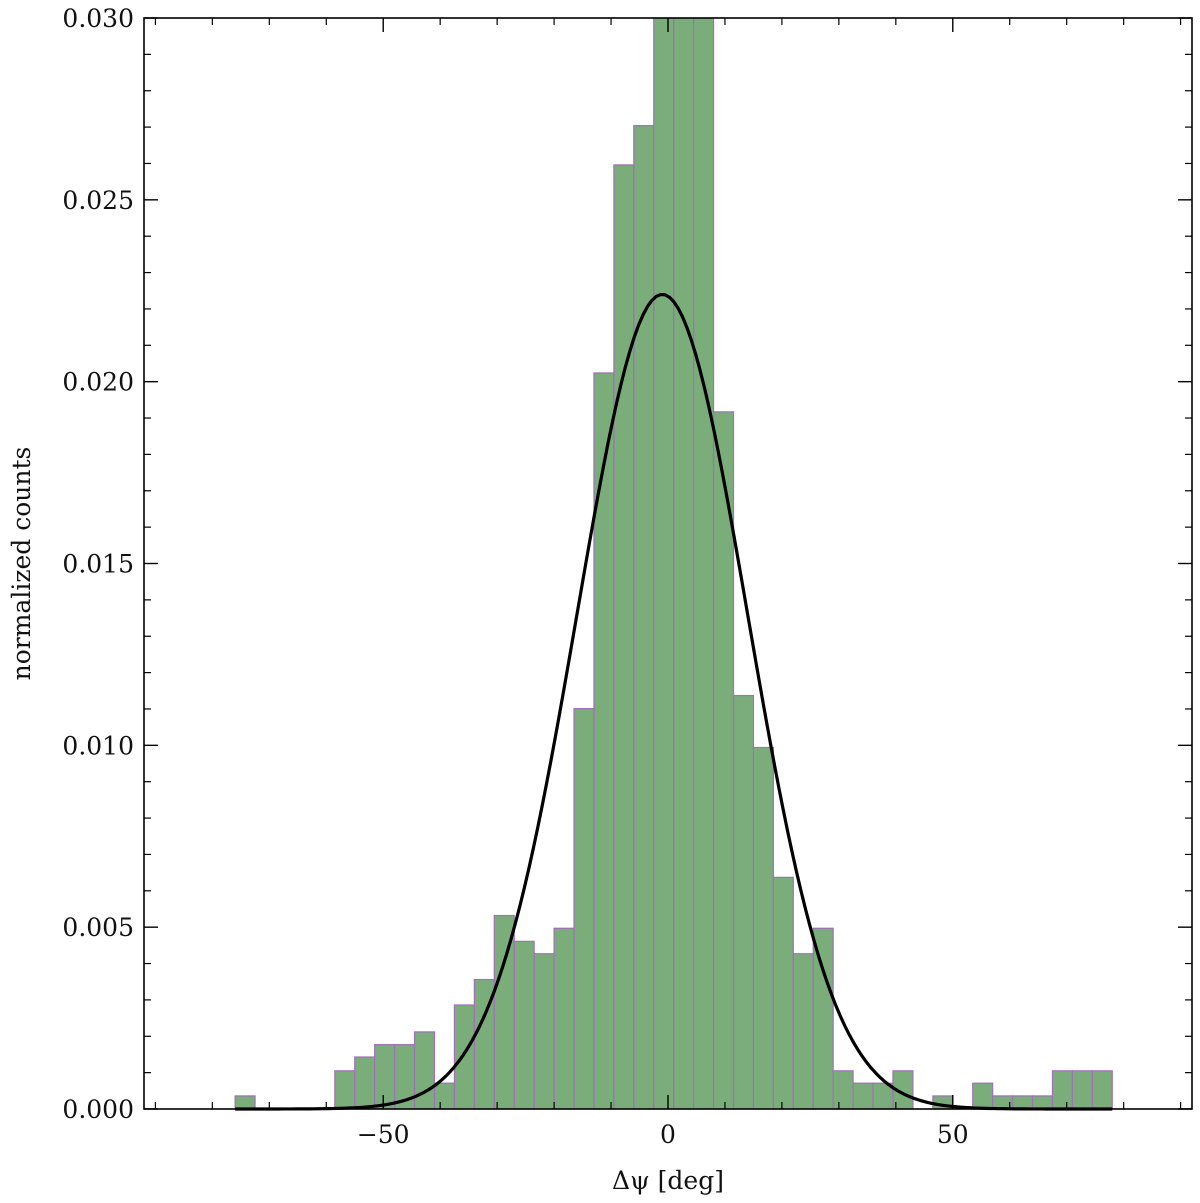 The height and width of the screenshot is (1203, 1200). I want to click on x-tick-label: 50, so click(953, 1134).